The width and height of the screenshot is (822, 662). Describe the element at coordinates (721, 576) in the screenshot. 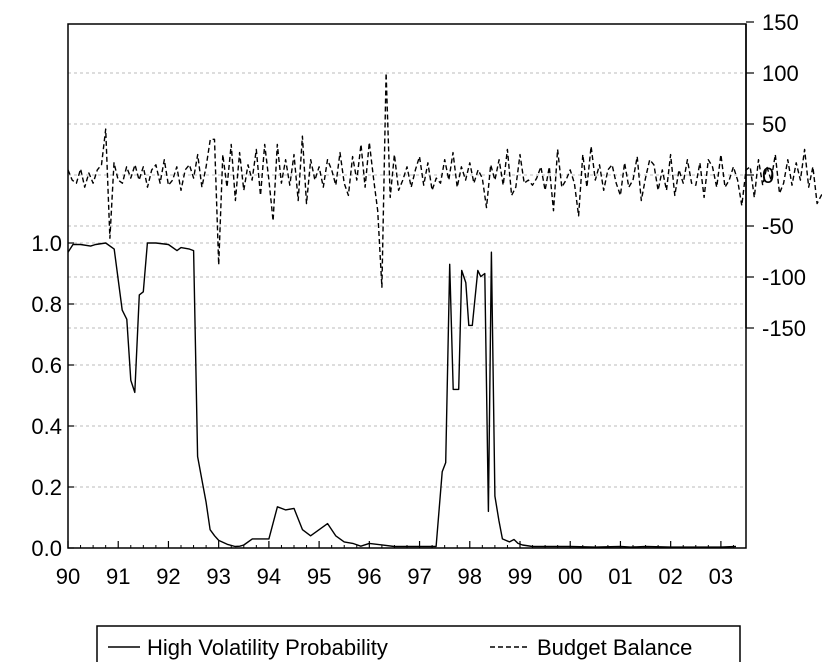

I see `x-tick-label: 03` at that location.